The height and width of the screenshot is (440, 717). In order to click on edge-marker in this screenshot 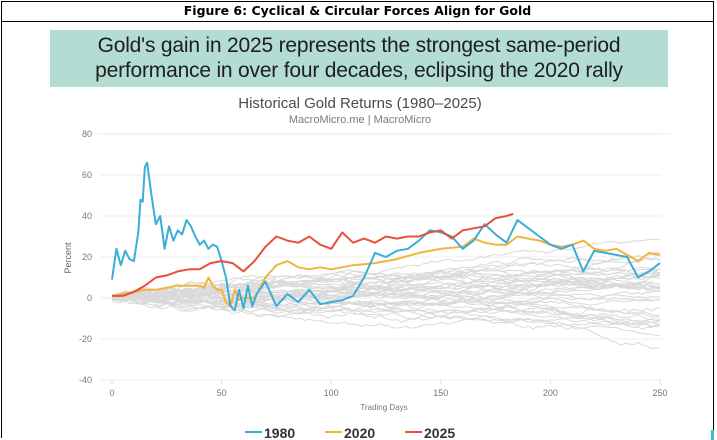, I will do `click(712, 435)`.